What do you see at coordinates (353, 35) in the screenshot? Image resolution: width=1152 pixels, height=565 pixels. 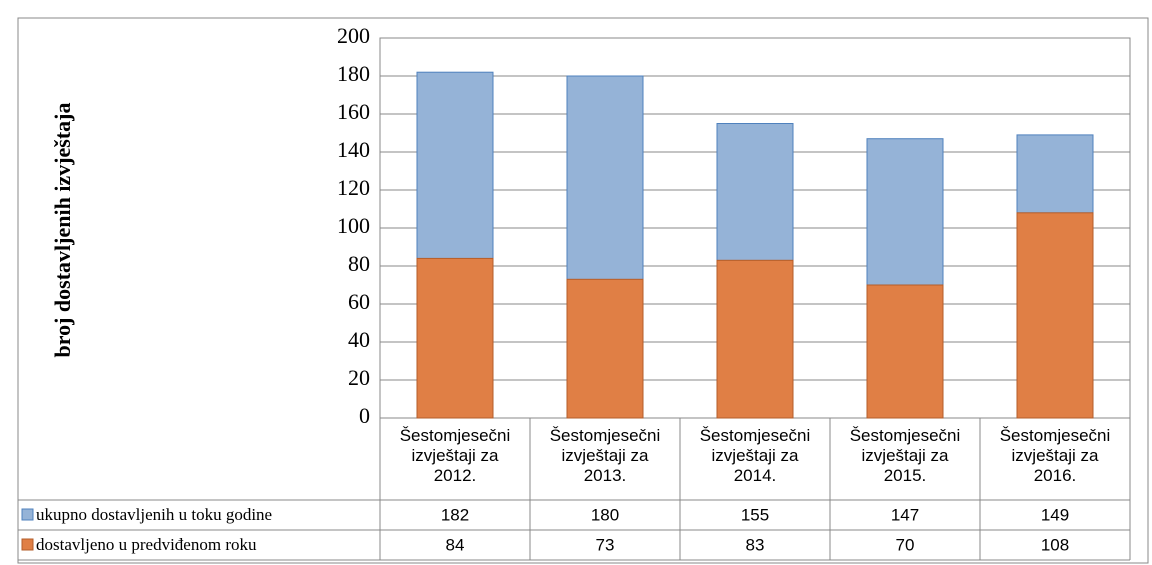 I see `y-tick-label: 200` at bounding box center [353, 35].